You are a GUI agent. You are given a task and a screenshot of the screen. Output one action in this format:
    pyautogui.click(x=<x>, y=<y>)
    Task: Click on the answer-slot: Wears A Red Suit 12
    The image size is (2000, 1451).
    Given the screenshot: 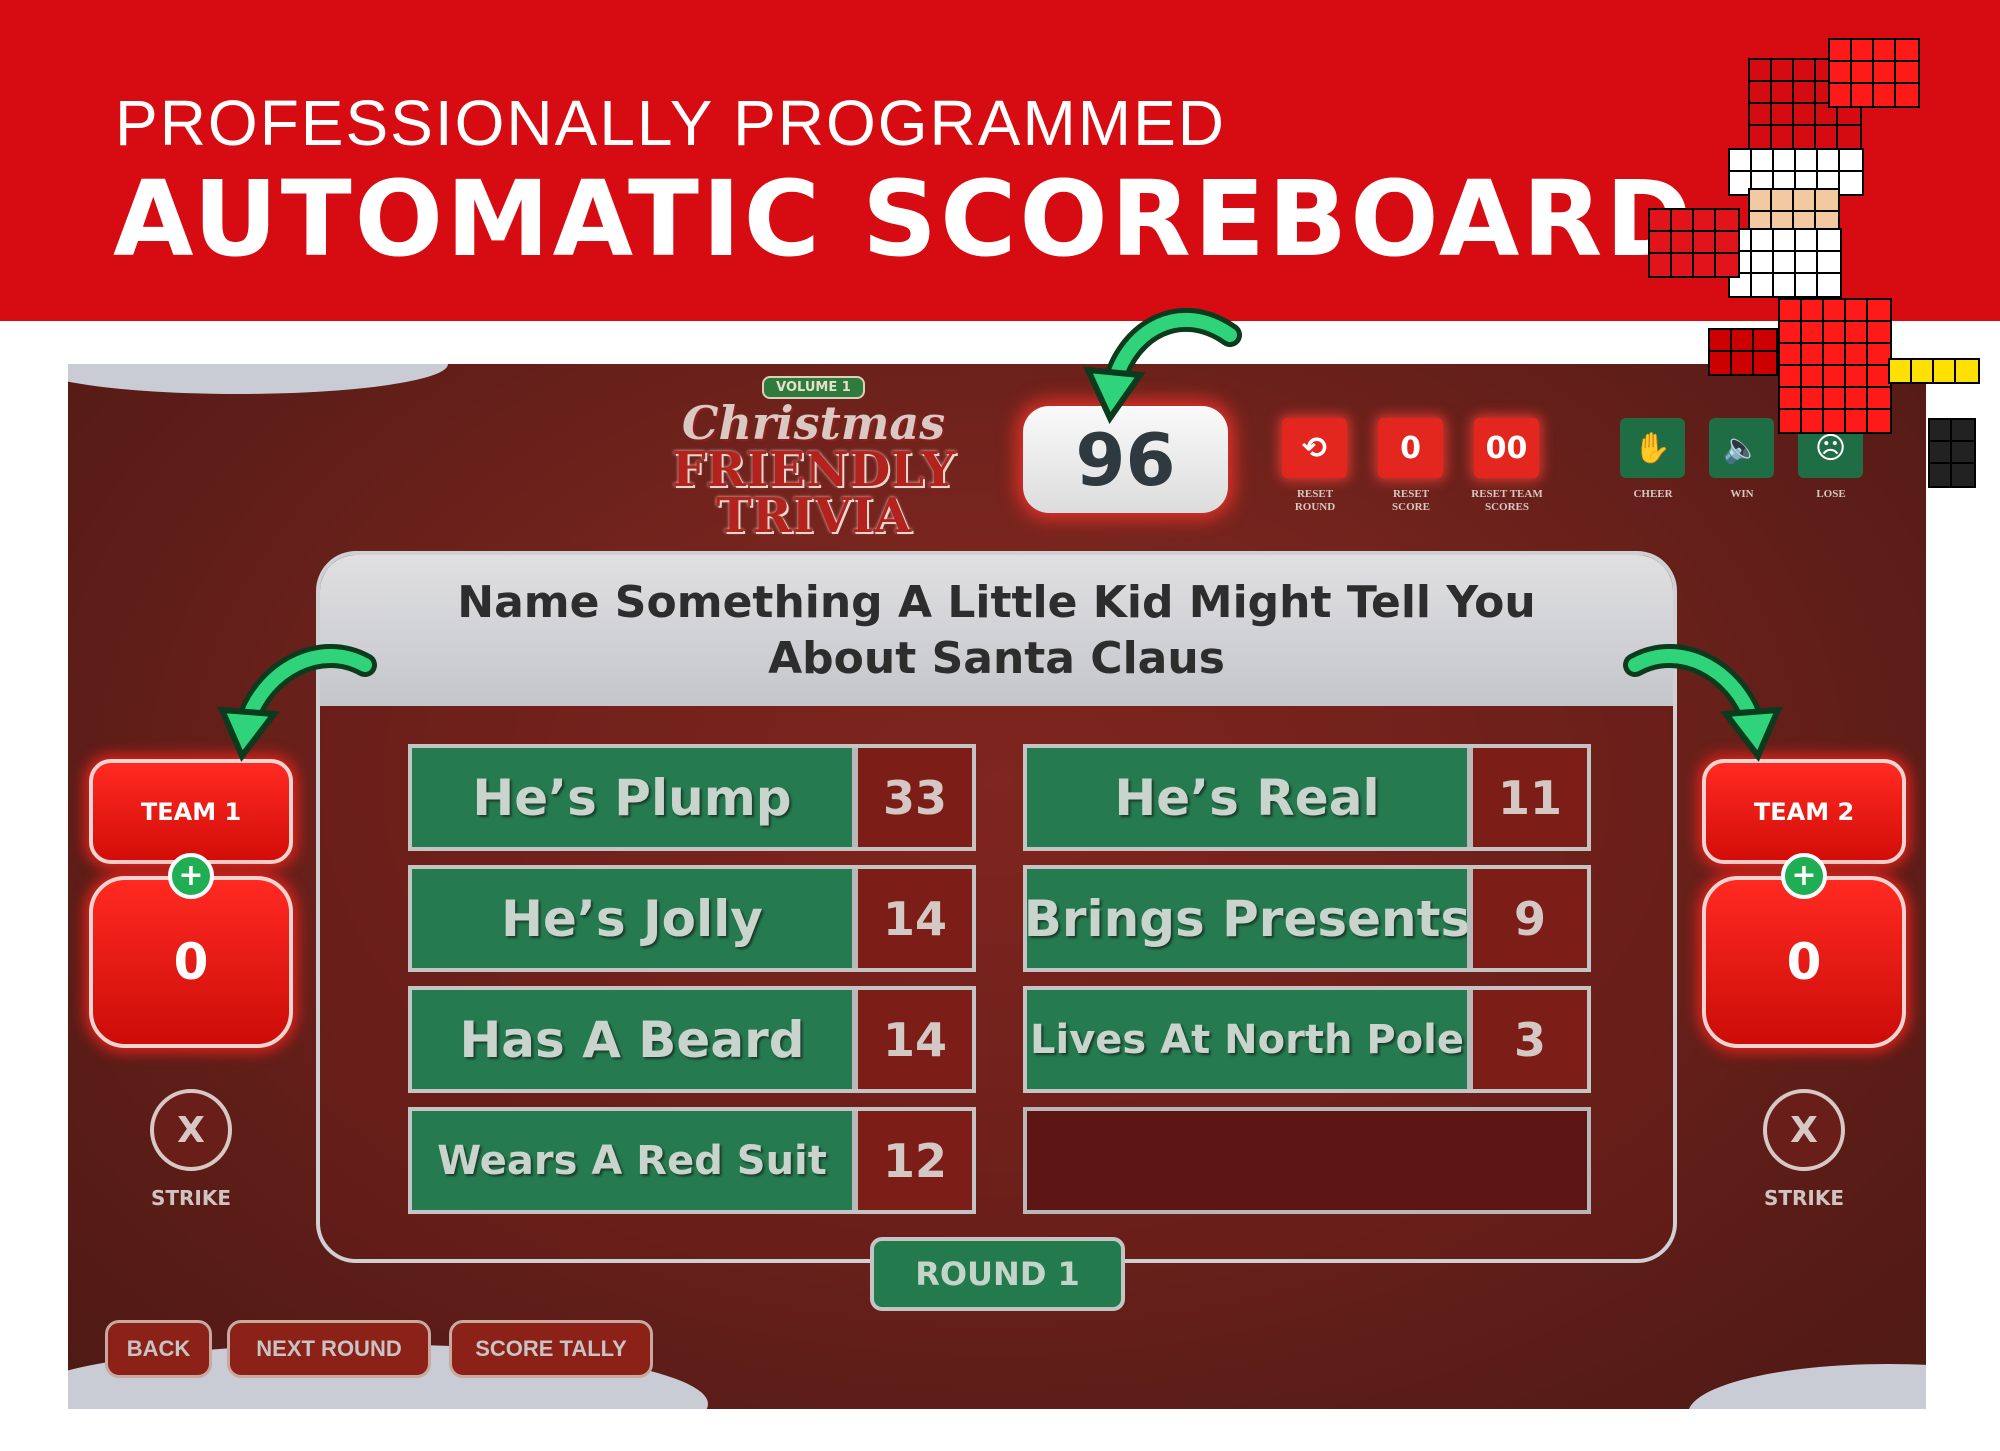 What is the action you would take?
    pyautogui.click(x=692, y=1160)
    